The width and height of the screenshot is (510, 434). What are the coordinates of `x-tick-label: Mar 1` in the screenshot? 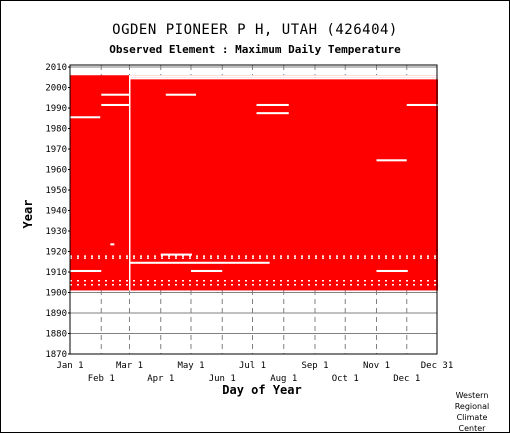 It's located at (129, 366).